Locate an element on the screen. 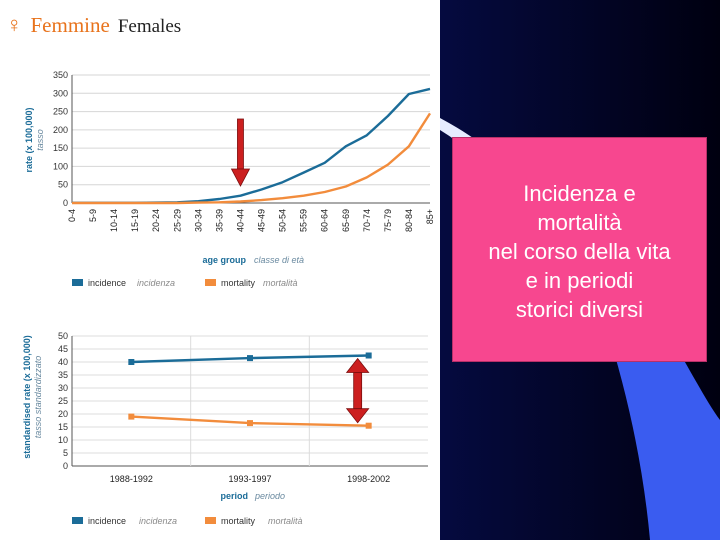 The width and height of the screenshot is (720, 540). x-tick-label: 1993-1997 is located at coordinates (249, 479).